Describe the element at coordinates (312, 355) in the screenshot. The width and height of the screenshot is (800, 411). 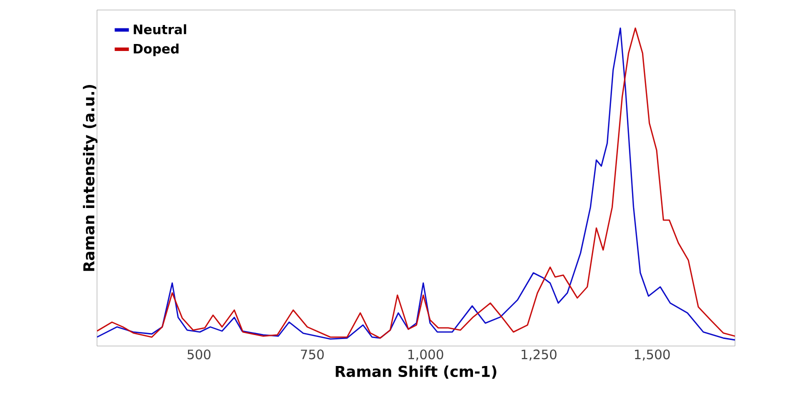
I see `x-tick-label: 750` at that location.